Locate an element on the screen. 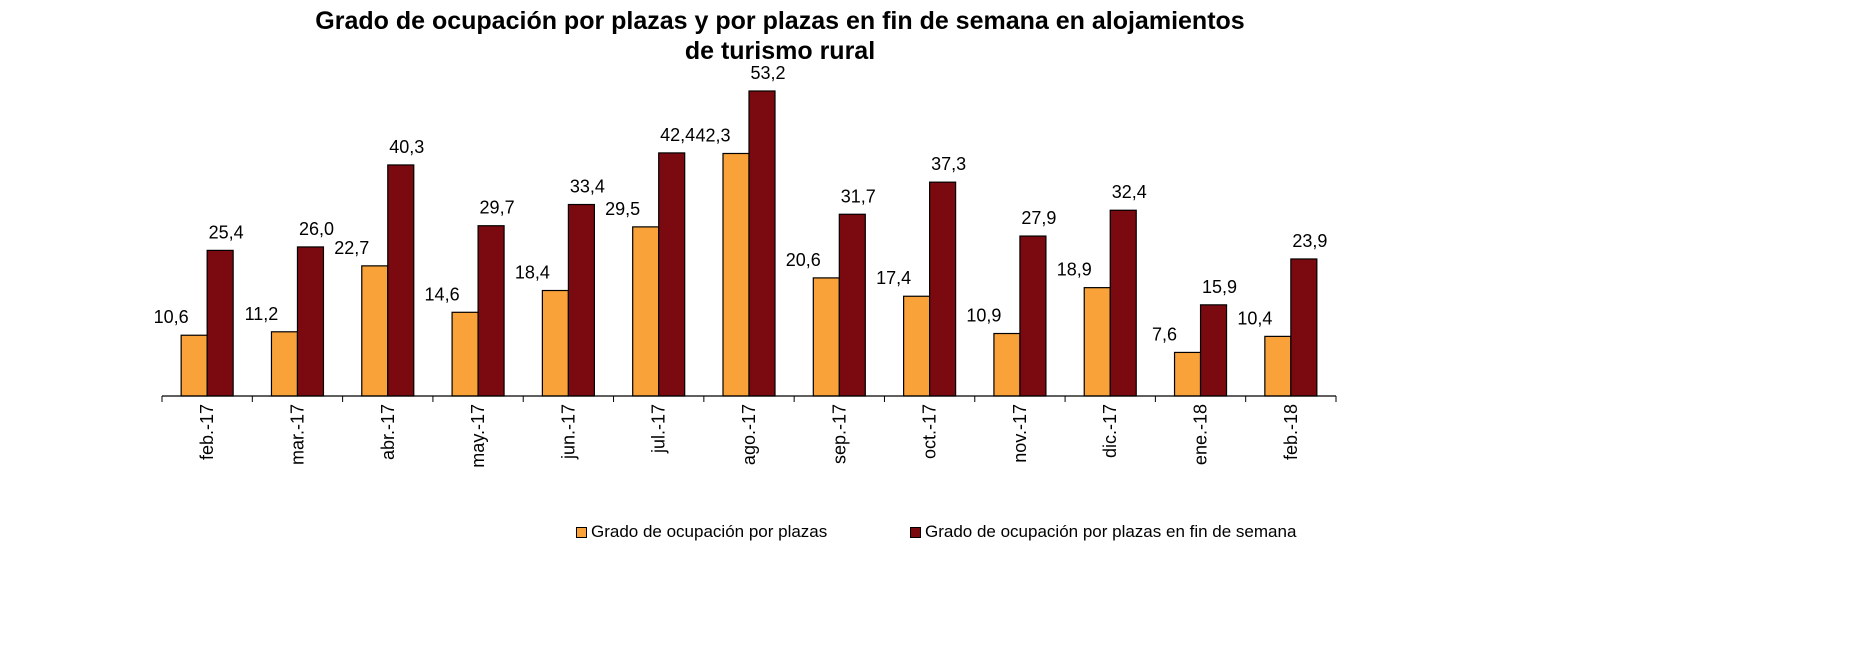 The width and height of the screenshot is (1873, 669). data-label-plazas-sep-17: 20,6 is located at coordinates (803, 260).